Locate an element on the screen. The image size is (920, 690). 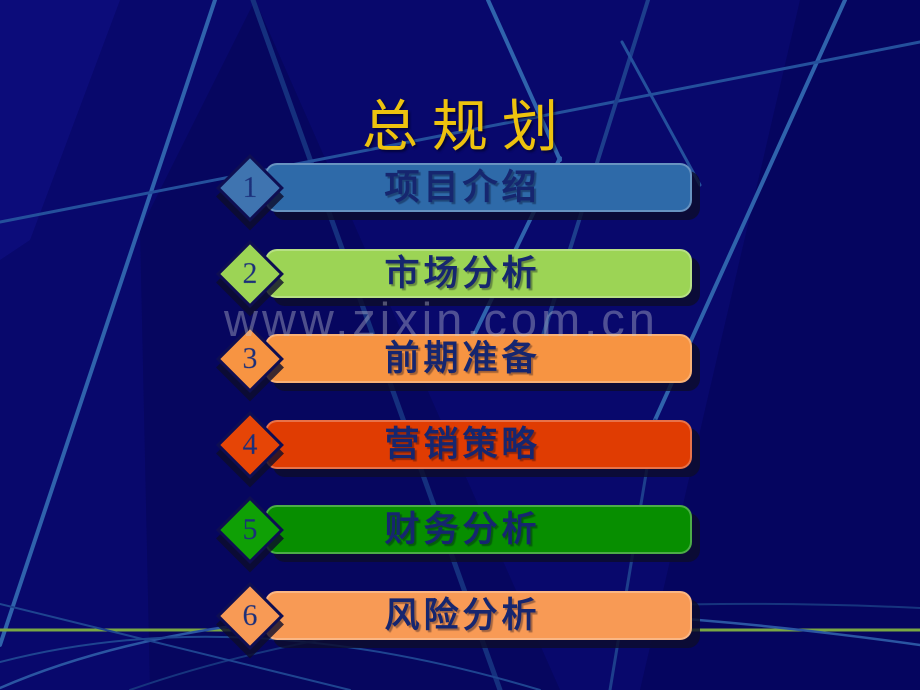
item-number: 3 is located at coordinates (250, 358).